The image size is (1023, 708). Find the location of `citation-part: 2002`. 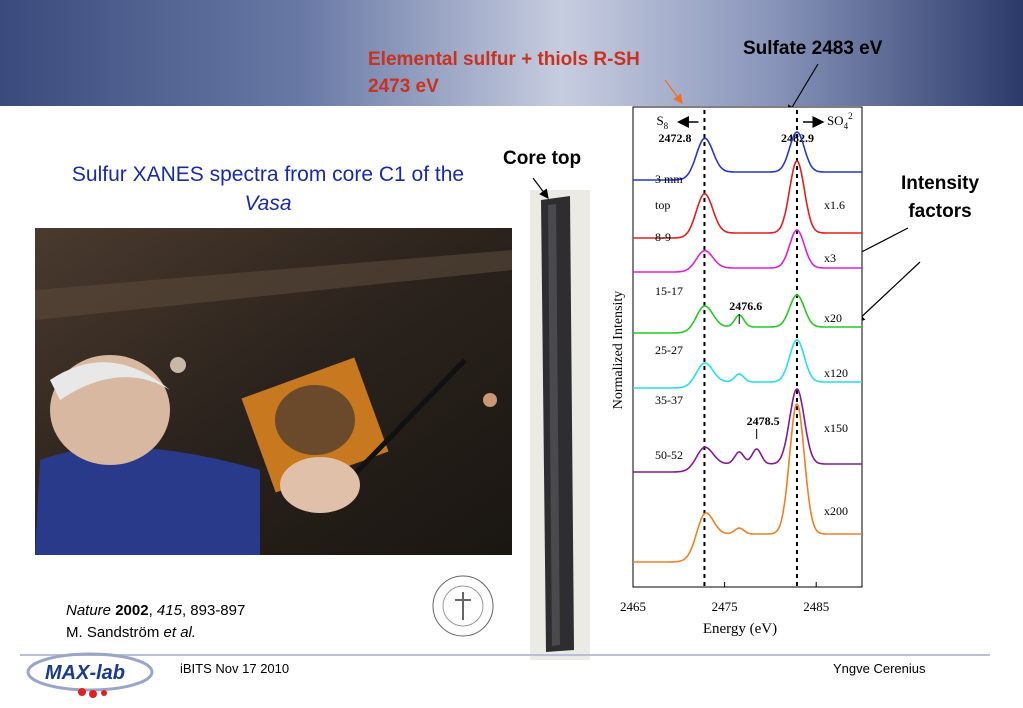

citation-part: 2002 is located at coordinates (130, 610).